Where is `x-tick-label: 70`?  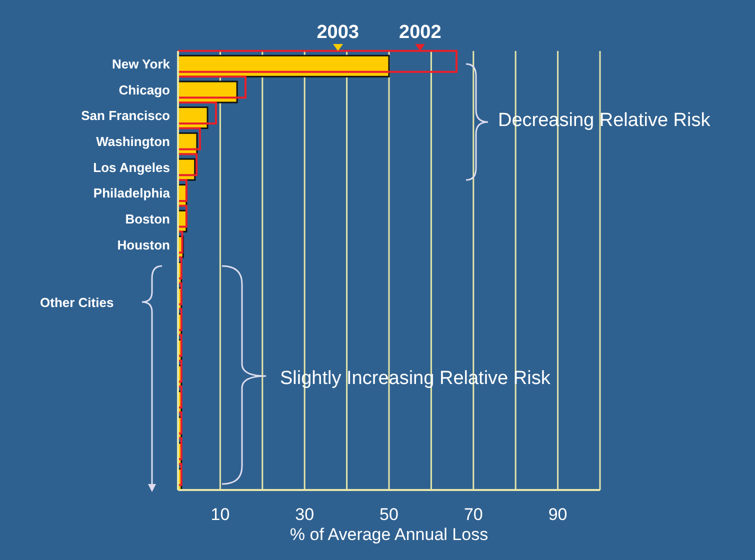 x-tick-label: 70 is located at coordinates (473, 514).